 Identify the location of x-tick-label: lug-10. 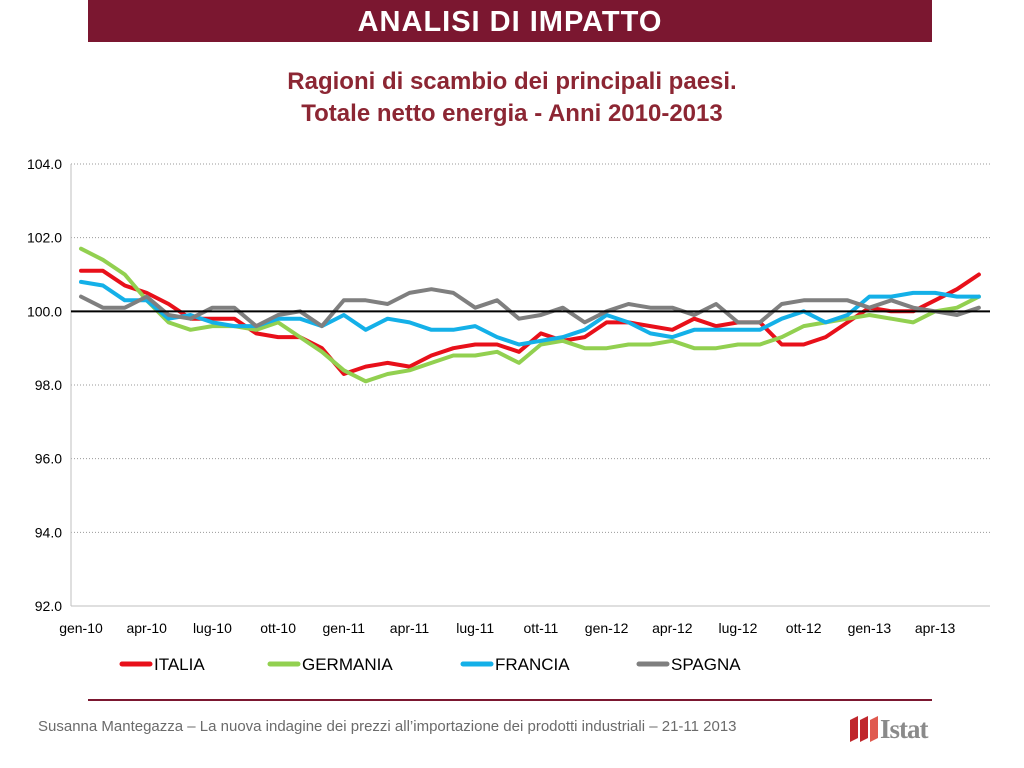
(212, 628).